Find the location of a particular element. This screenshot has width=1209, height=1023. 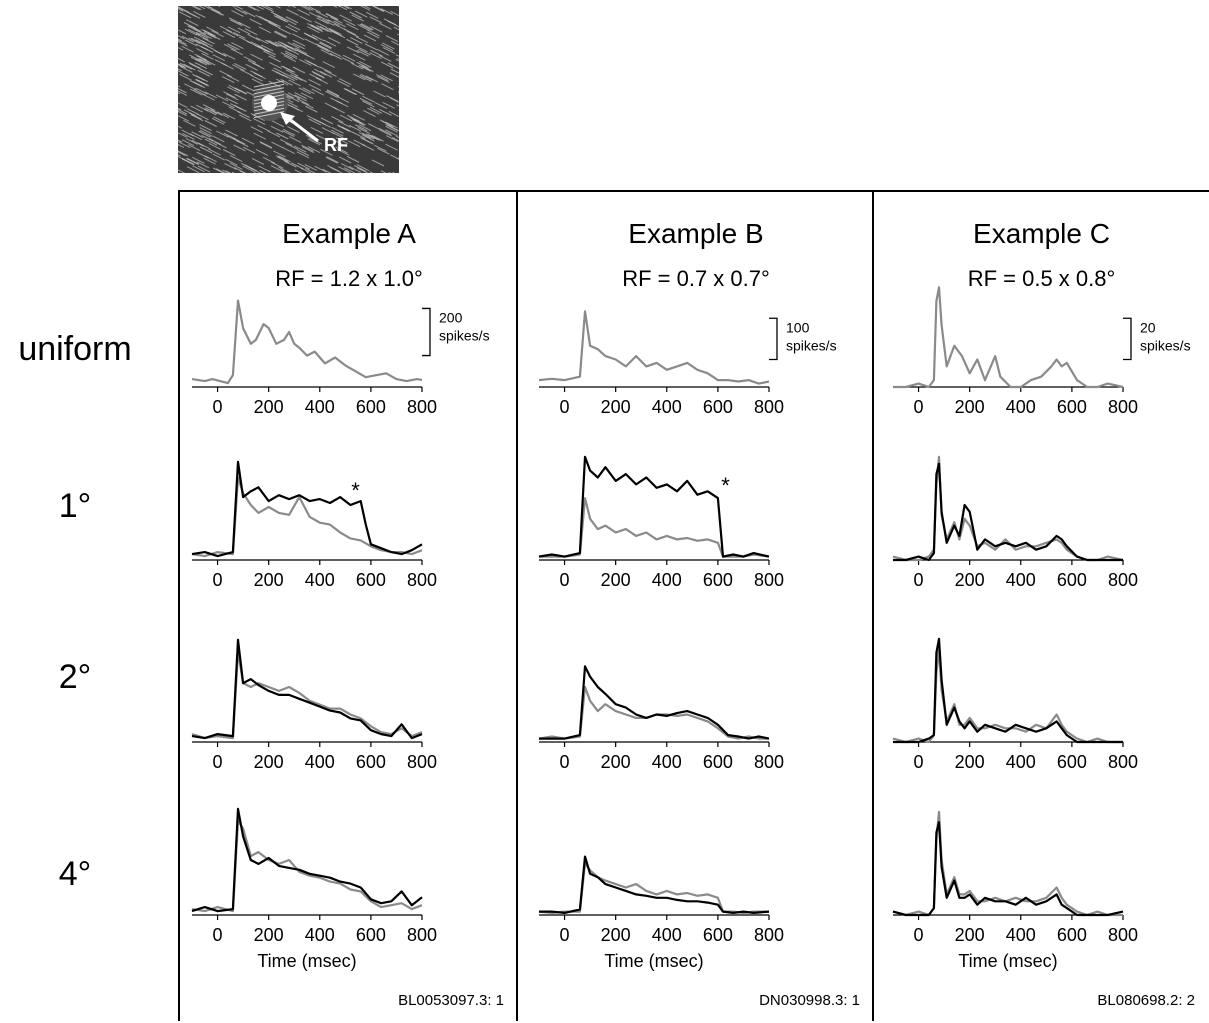

x-axis-label: Time (msec) is located at coordinates (306, 961).